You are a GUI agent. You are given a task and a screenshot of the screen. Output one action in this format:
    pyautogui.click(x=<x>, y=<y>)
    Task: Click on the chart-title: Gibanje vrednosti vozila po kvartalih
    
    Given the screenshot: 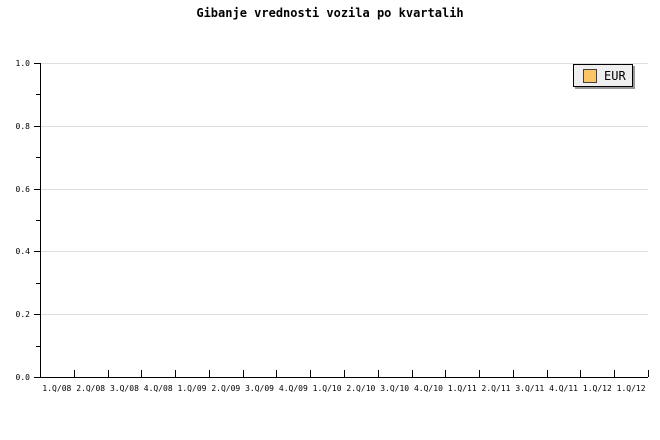 What is the action you would take?
    pyautogui.click(x=330, y=13)
    